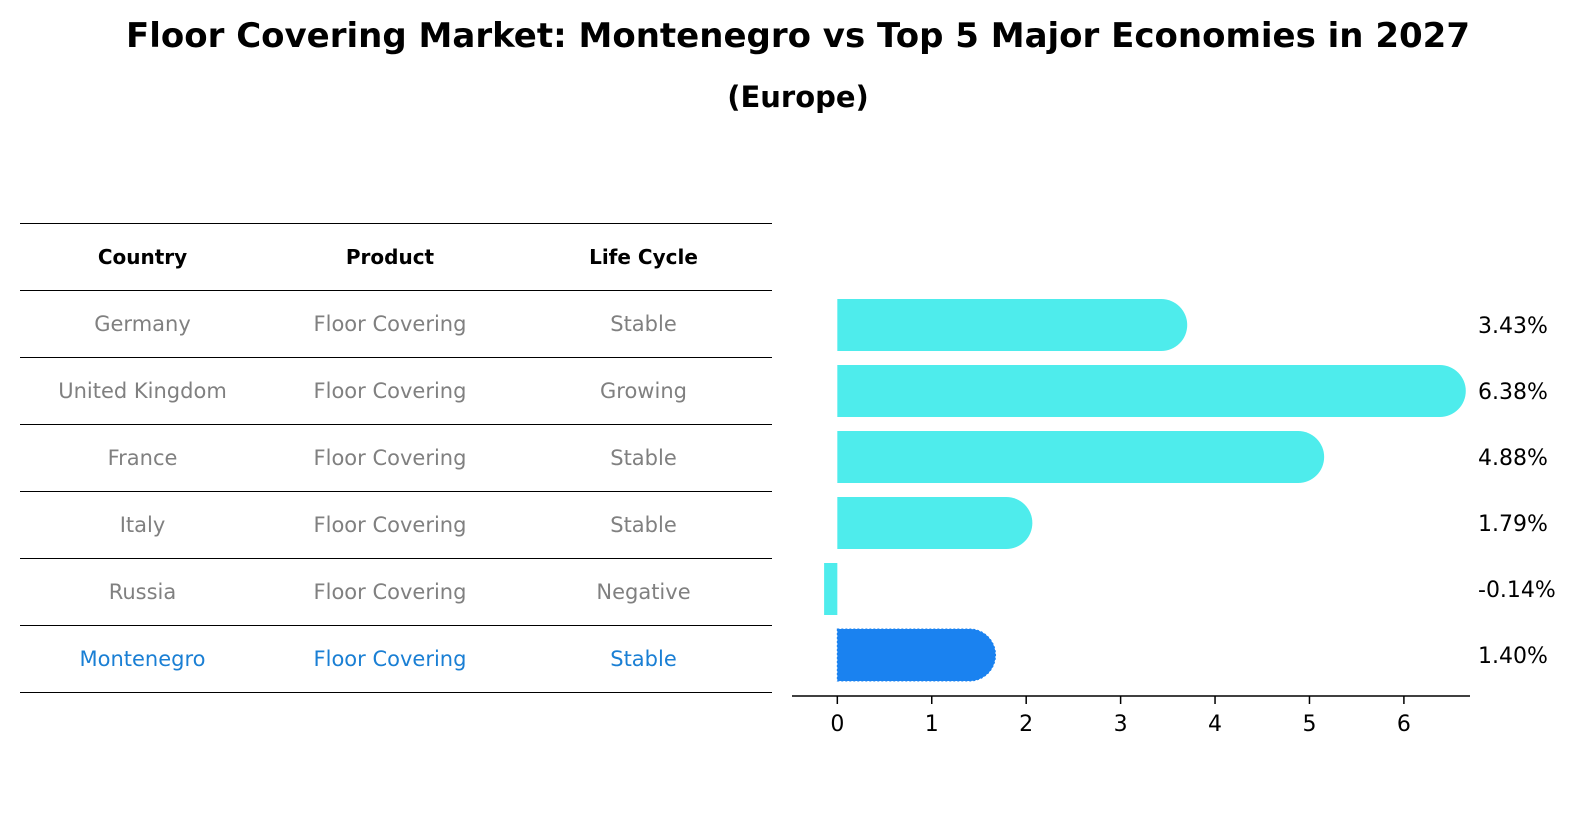 This screenshot has height=823, width=1596. What do you see at coordinates (142, 659) in the screenshot?
I see `cell-country: Montenegro` at bounding box center [142, 659].